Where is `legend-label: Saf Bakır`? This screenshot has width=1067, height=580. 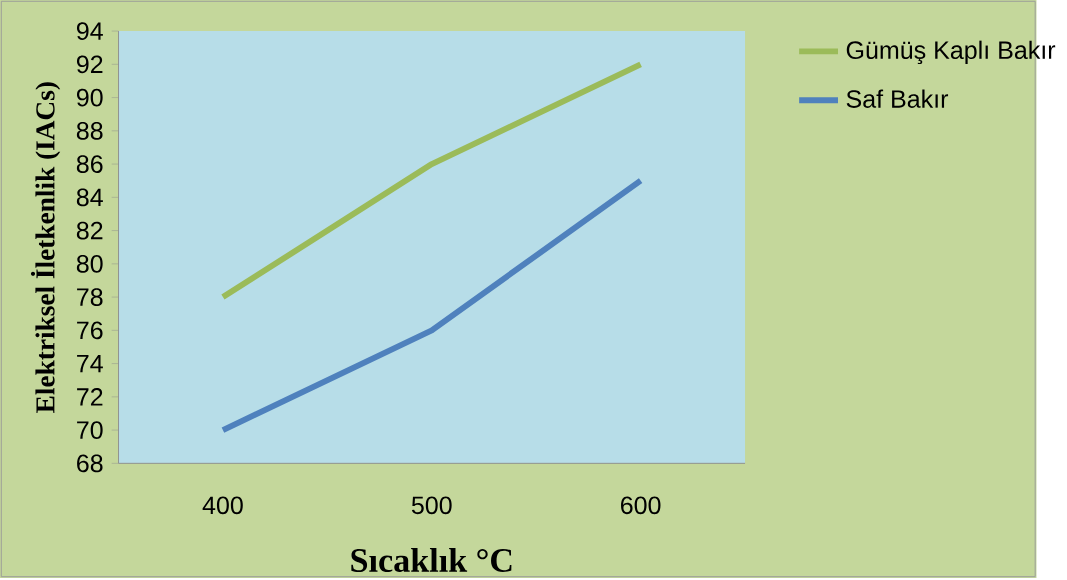
legend-label: Saf Bakır is located at coordinates (897, 99).